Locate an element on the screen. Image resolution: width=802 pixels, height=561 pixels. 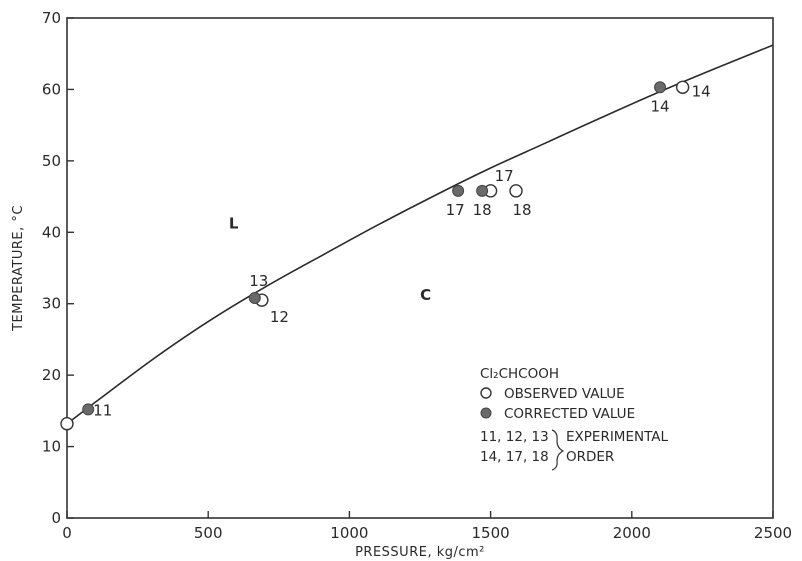
x-tick-label: 2000 is located at coordinates (632, 533).